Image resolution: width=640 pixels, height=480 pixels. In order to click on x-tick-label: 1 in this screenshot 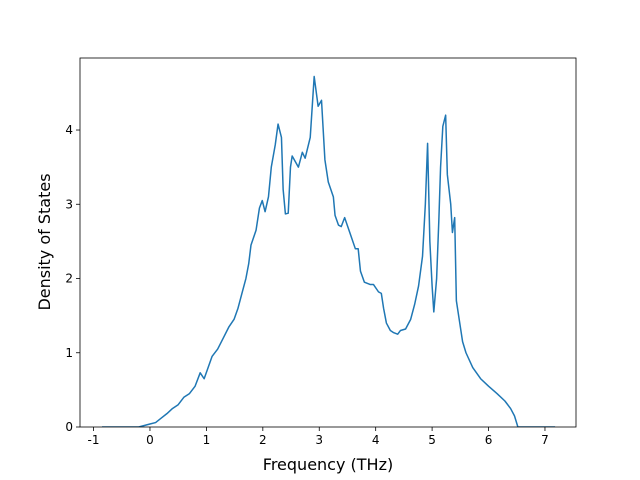, I will do `click(207, 440)`.